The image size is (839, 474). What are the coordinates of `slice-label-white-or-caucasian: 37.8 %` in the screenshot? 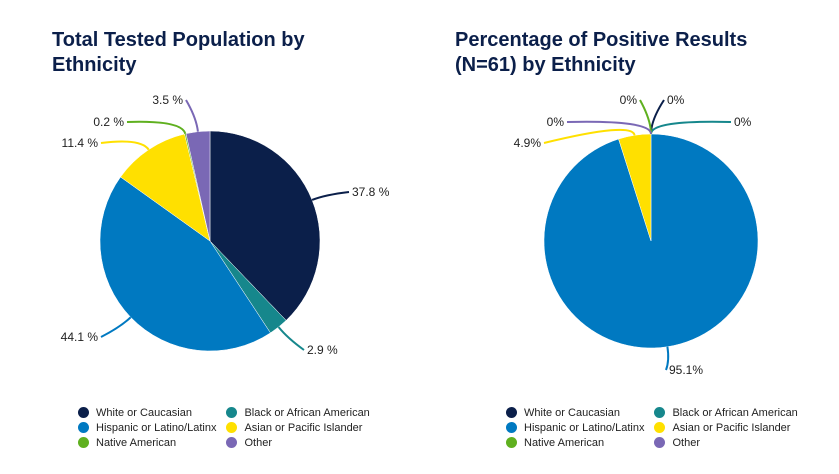 It's located at (371, 192).